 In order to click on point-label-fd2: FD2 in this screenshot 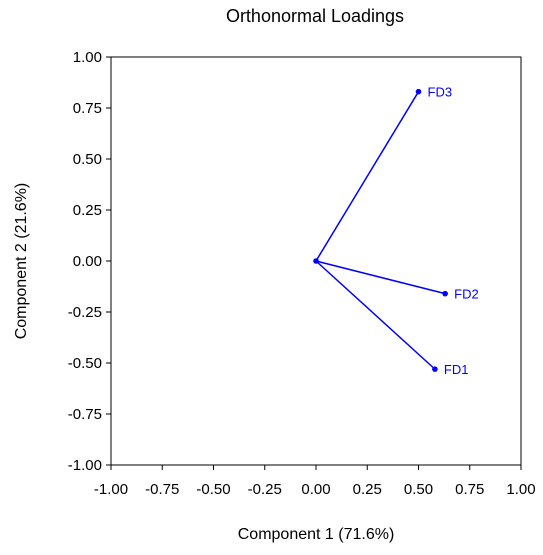, I will do `click(466, 294)`.